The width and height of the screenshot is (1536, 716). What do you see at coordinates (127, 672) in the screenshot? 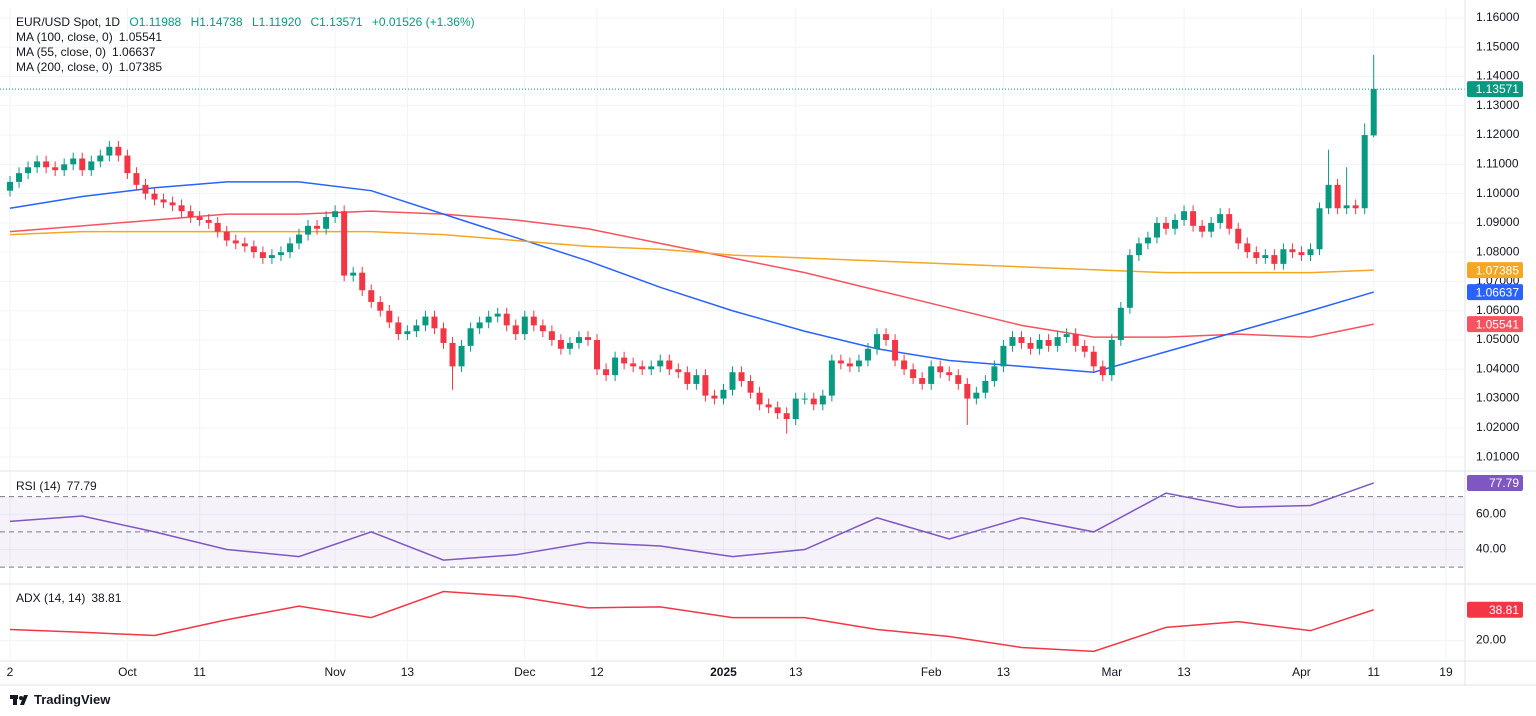
I see `x-tick-label: Oct` at bounding box center [127, 672].